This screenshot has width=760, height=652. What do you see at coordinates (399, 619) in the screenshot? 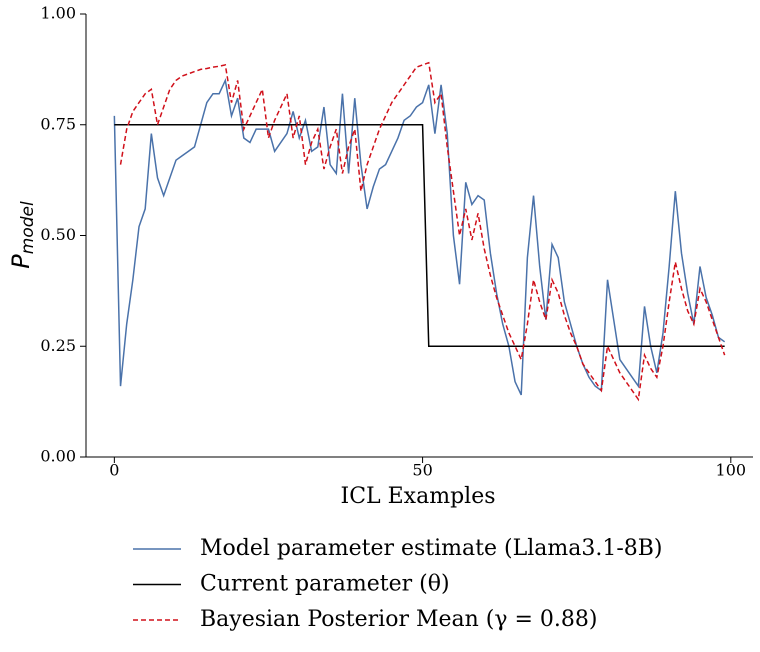
I see `legend-label: Bayesian Posterior Mean (γ = 0.88)` at bounding box center [399, 619].